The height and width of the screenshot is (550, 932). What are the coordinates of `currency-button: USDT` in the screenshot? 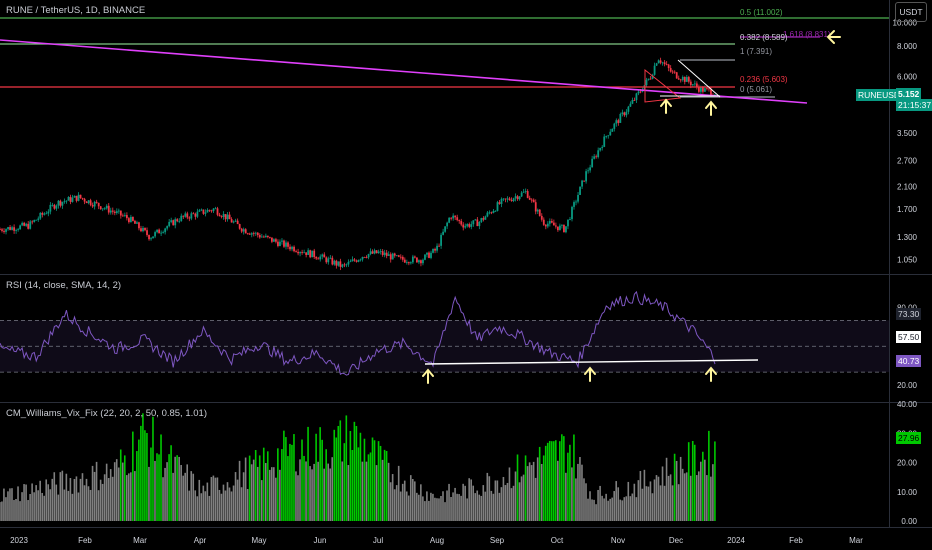 It's located at (911, 12).